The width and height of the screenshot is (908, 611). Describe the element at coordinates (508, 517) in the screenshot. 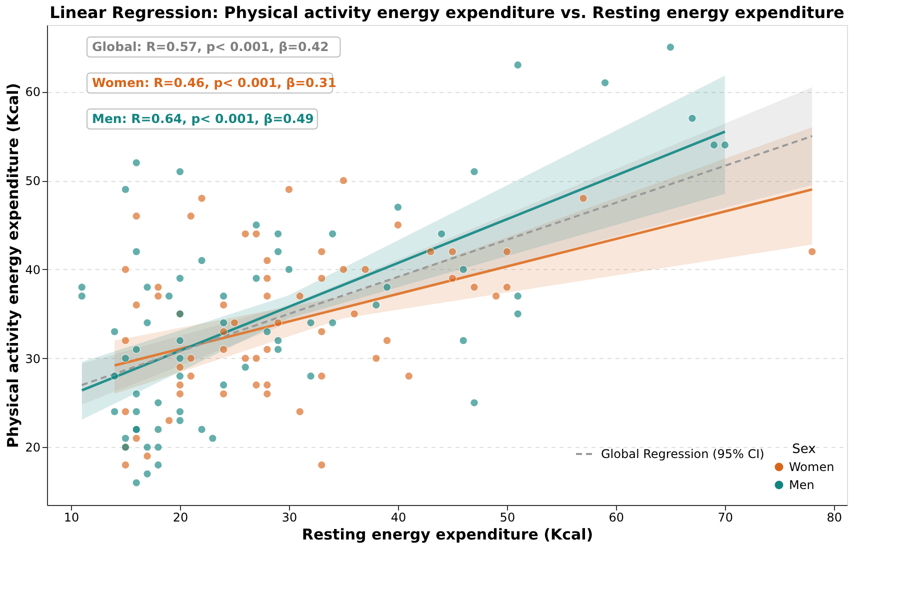

I see `x-tick-label: 50` at that location.